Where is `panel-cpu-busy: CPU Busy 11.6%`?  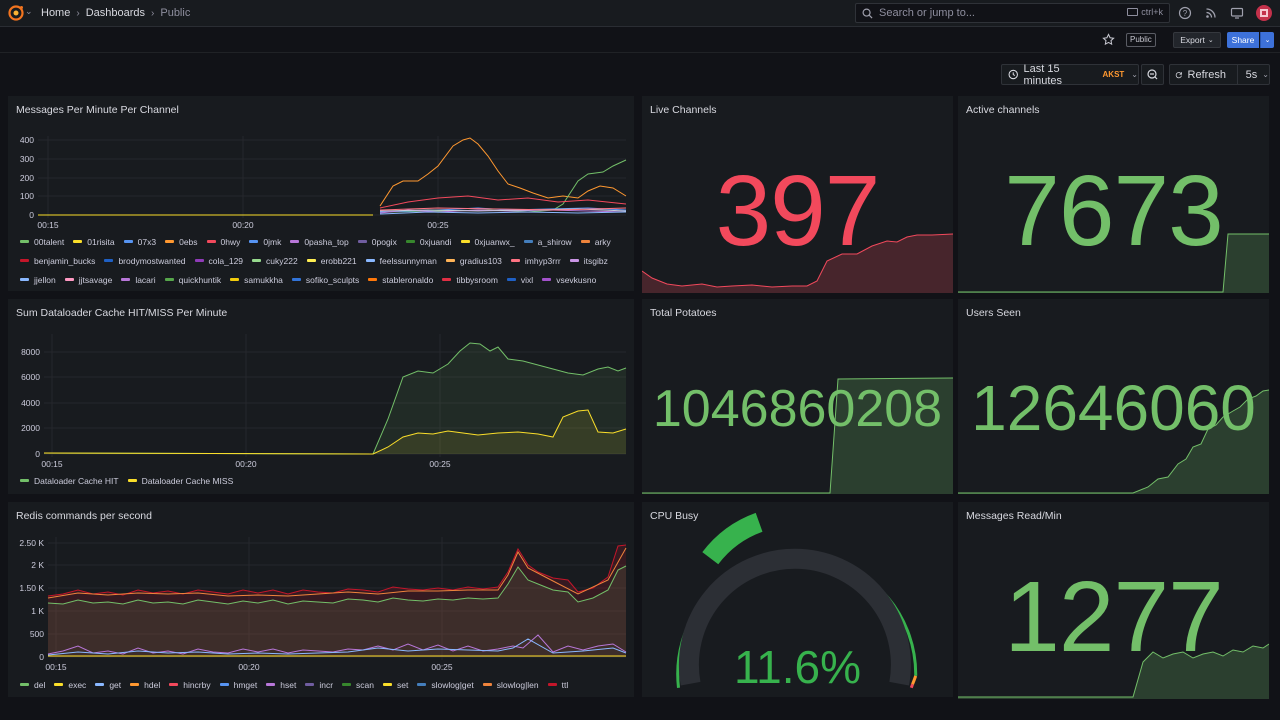 panel-cpu-busy: CPU Busy 11.6% is located at coordinates (797, 599).